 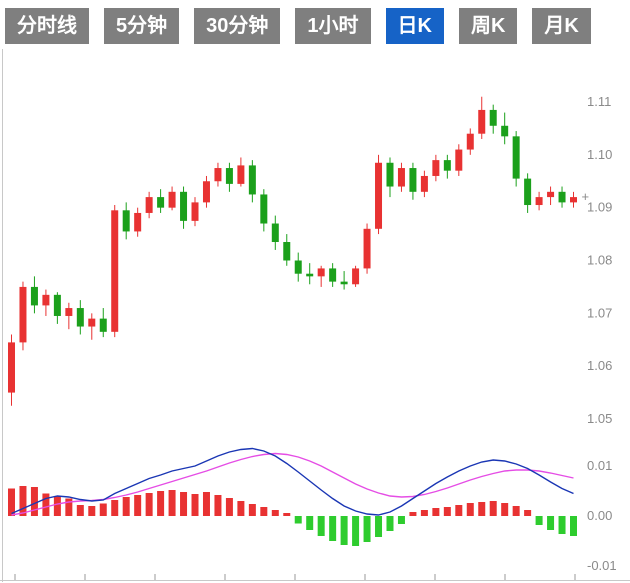 What do you see at coordinates (237, 26) in the screenshot?
I see `tab-30min: 30分钟` at bounding box center [237, 26].